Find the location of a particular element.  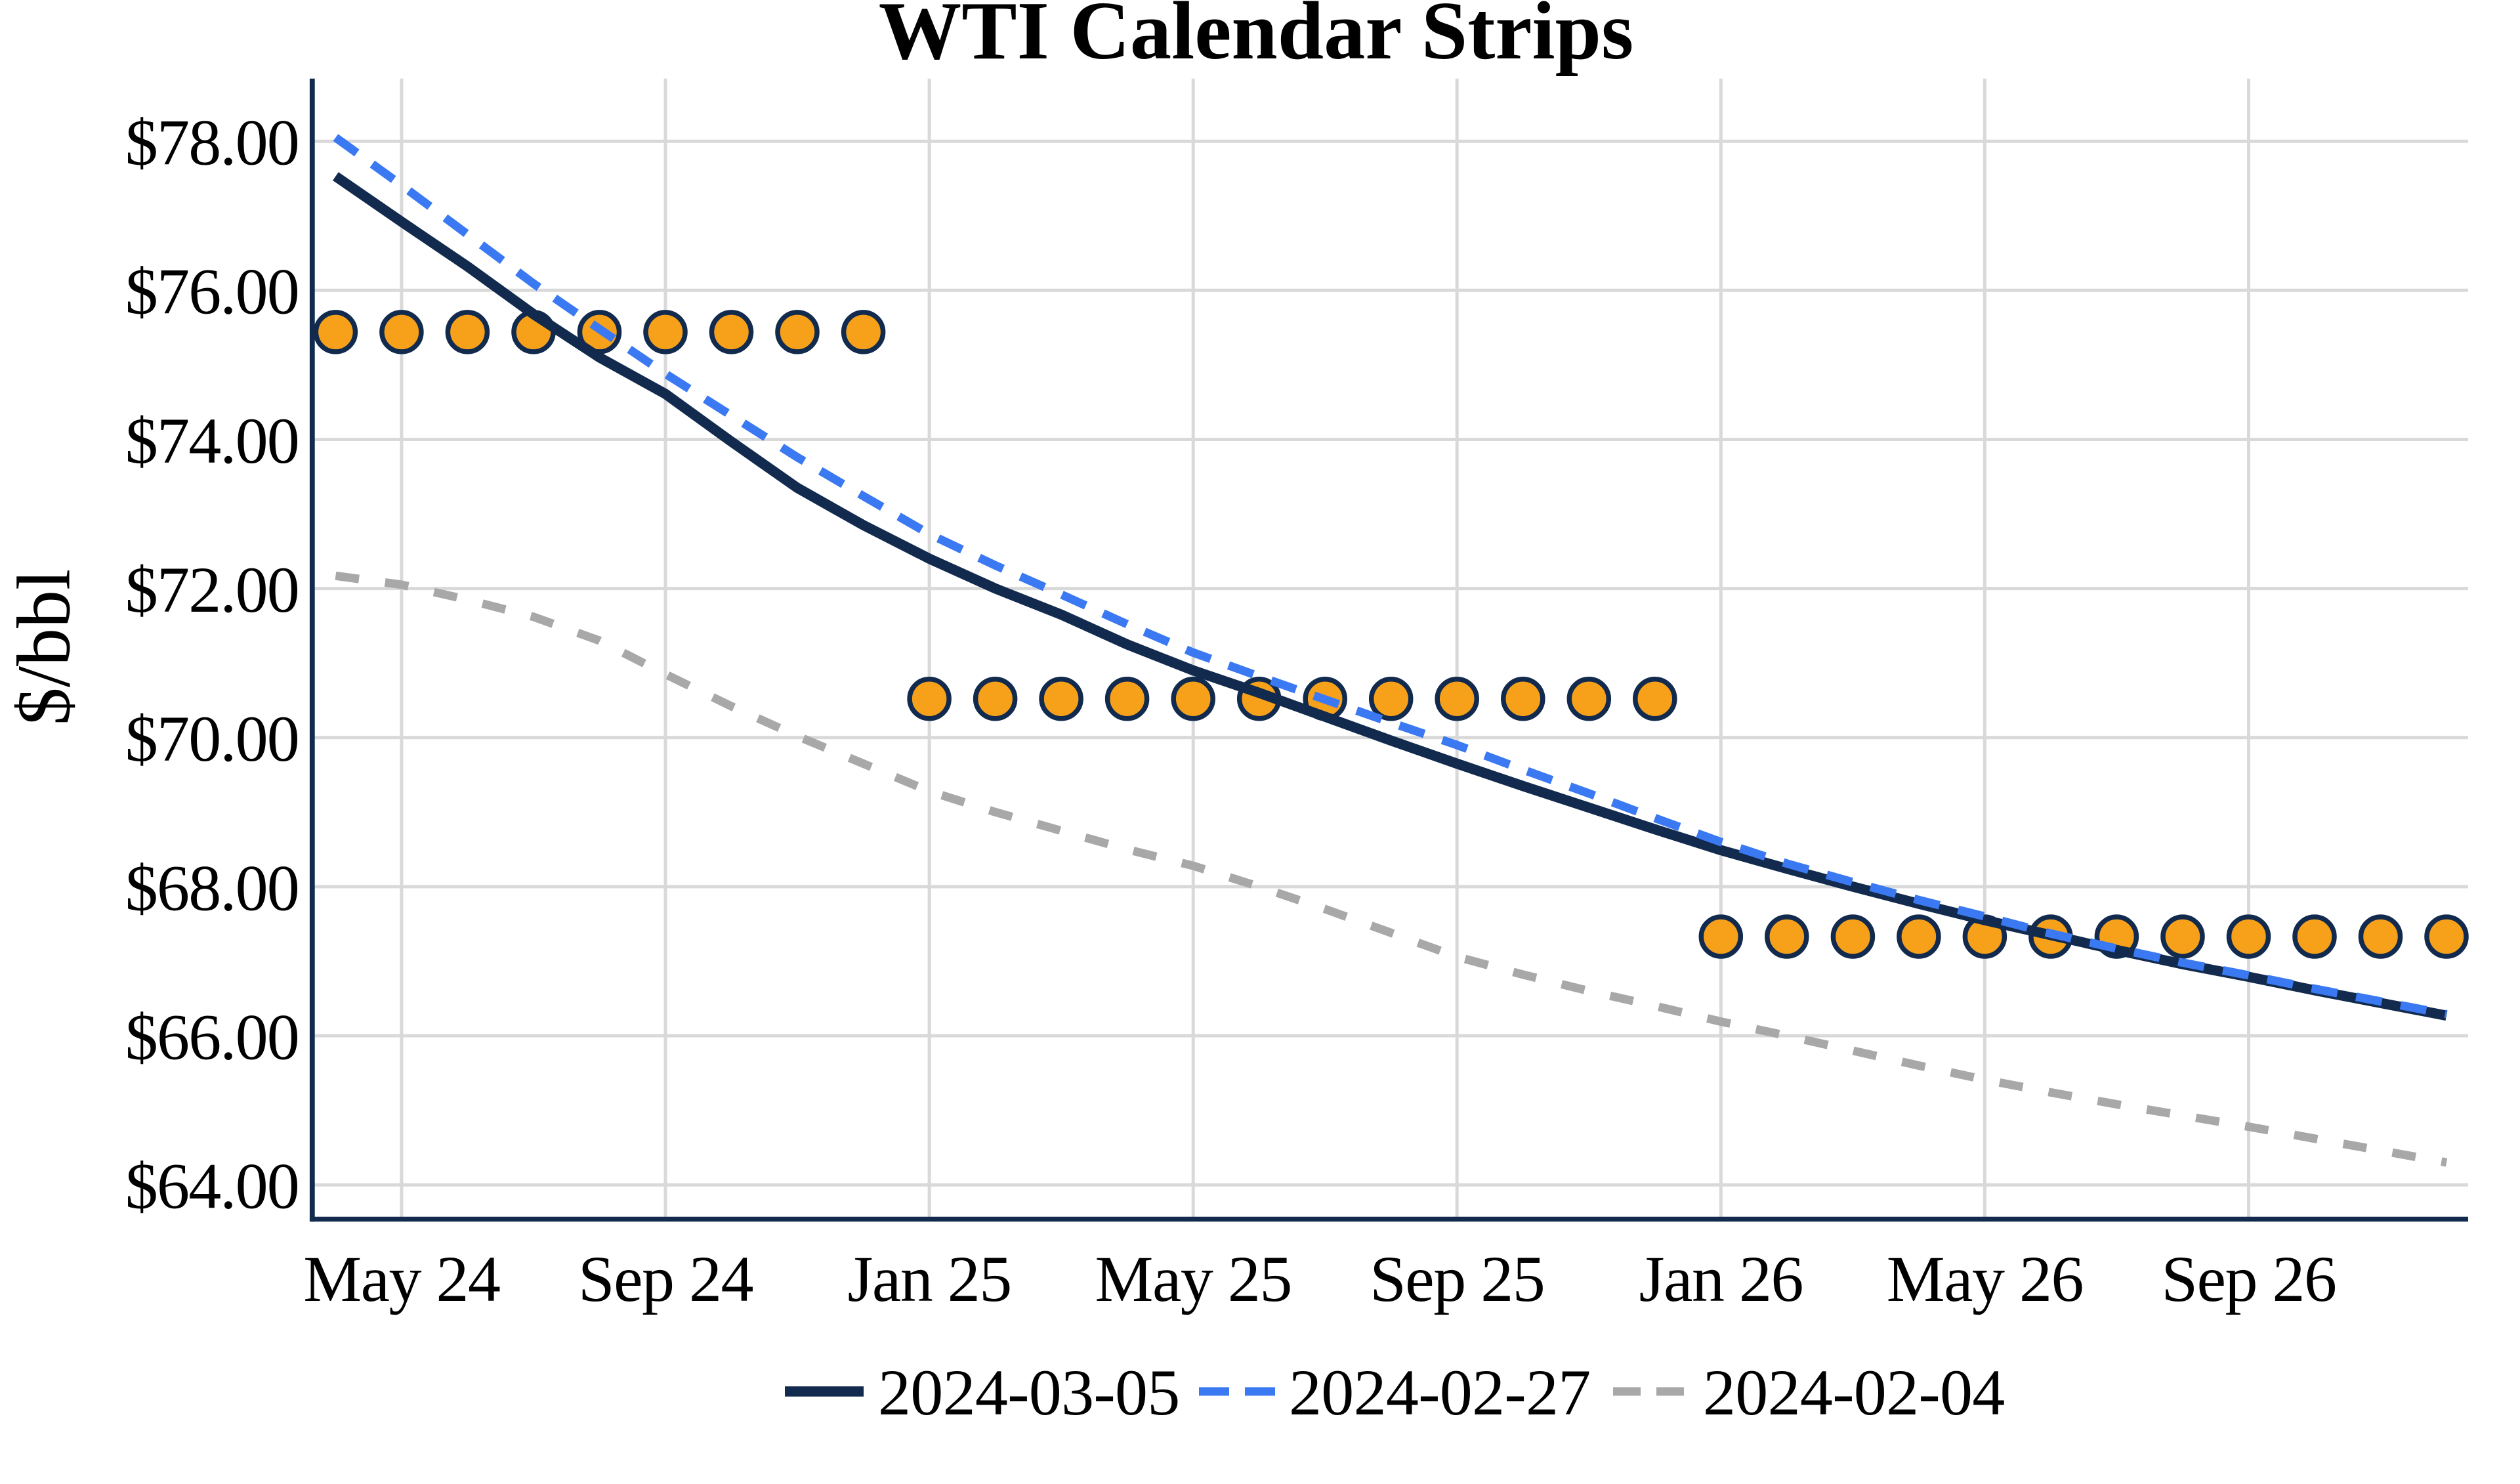

svg-text: $64.00 is located at coordinates (212, 1186).